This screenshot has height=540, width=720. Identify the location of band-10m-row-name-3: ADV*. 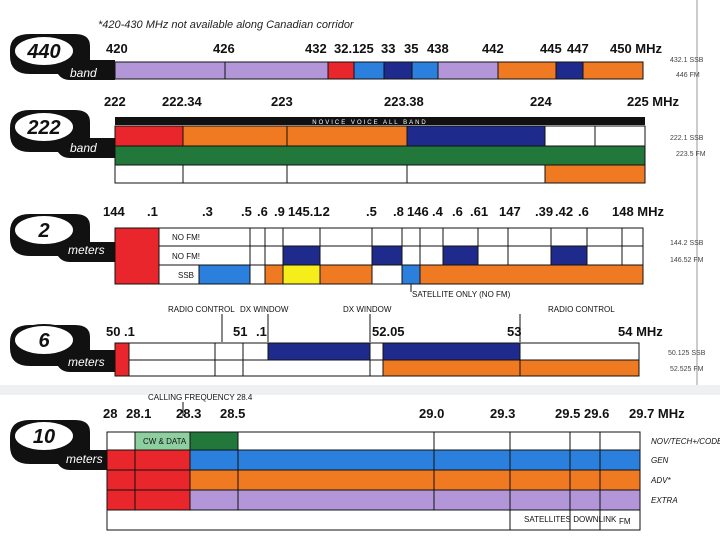
(660, 480).